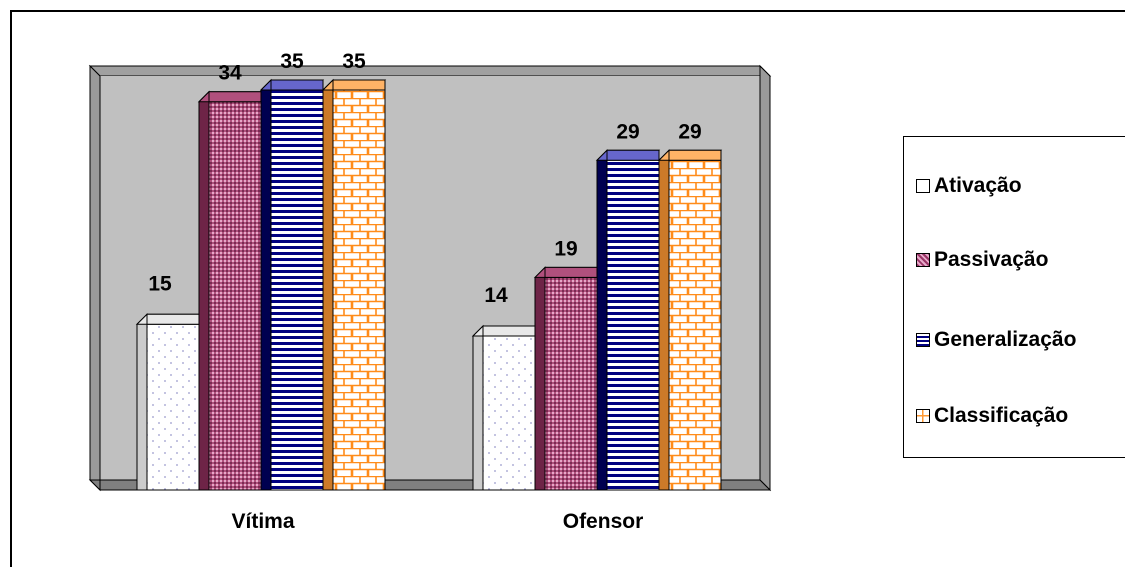  I want to click on bar-vítima-generalização-front, so click(297, 290).